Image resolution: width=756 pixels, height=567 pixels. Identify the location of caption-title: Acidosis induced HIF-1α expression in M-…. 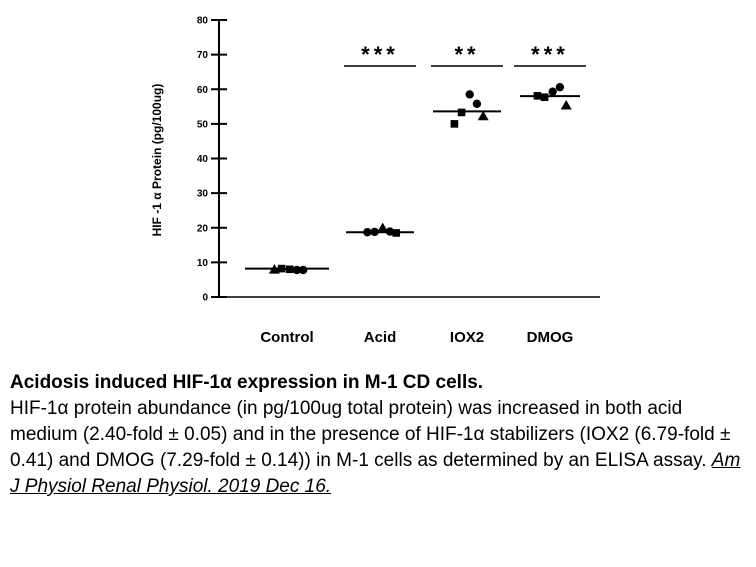
(247, 382).